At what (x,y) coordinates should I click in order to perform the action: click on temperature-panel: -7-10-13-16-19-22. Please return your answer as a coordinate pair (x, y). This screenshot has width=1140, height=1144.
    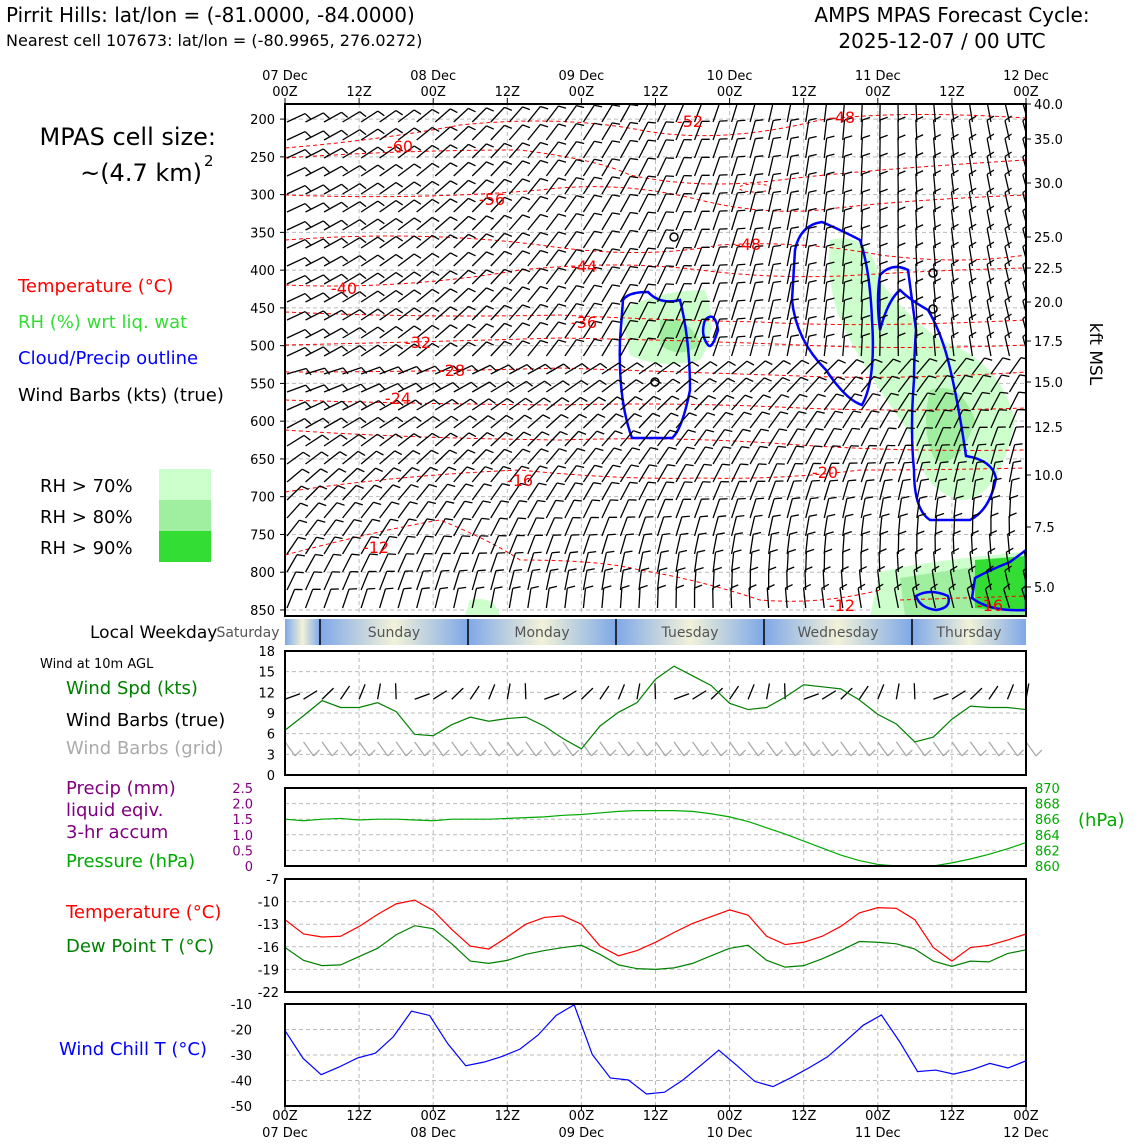
    Looking at the image, I should click on (642, 937).